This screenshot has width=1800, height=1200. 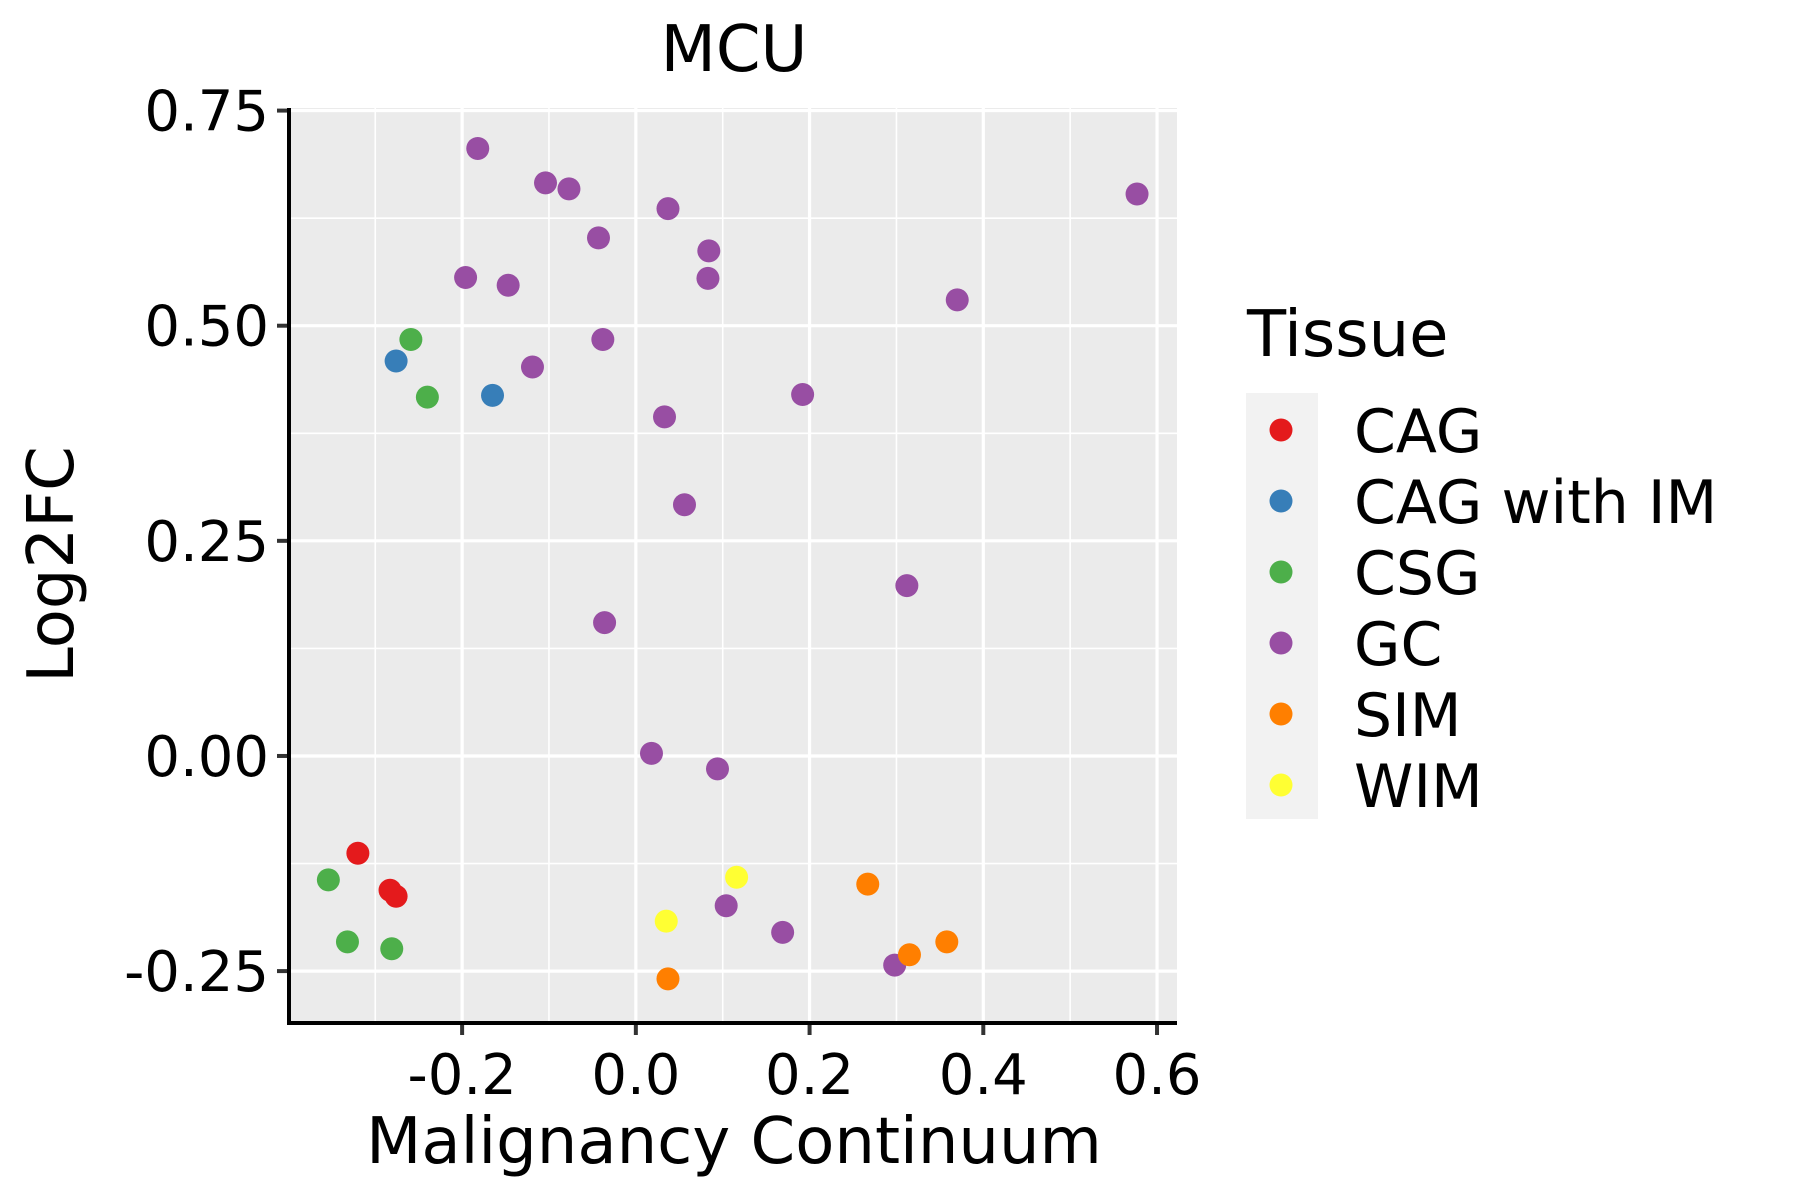 I want to click on legend-item: CAG with IM, so click(x=1493, y=503).